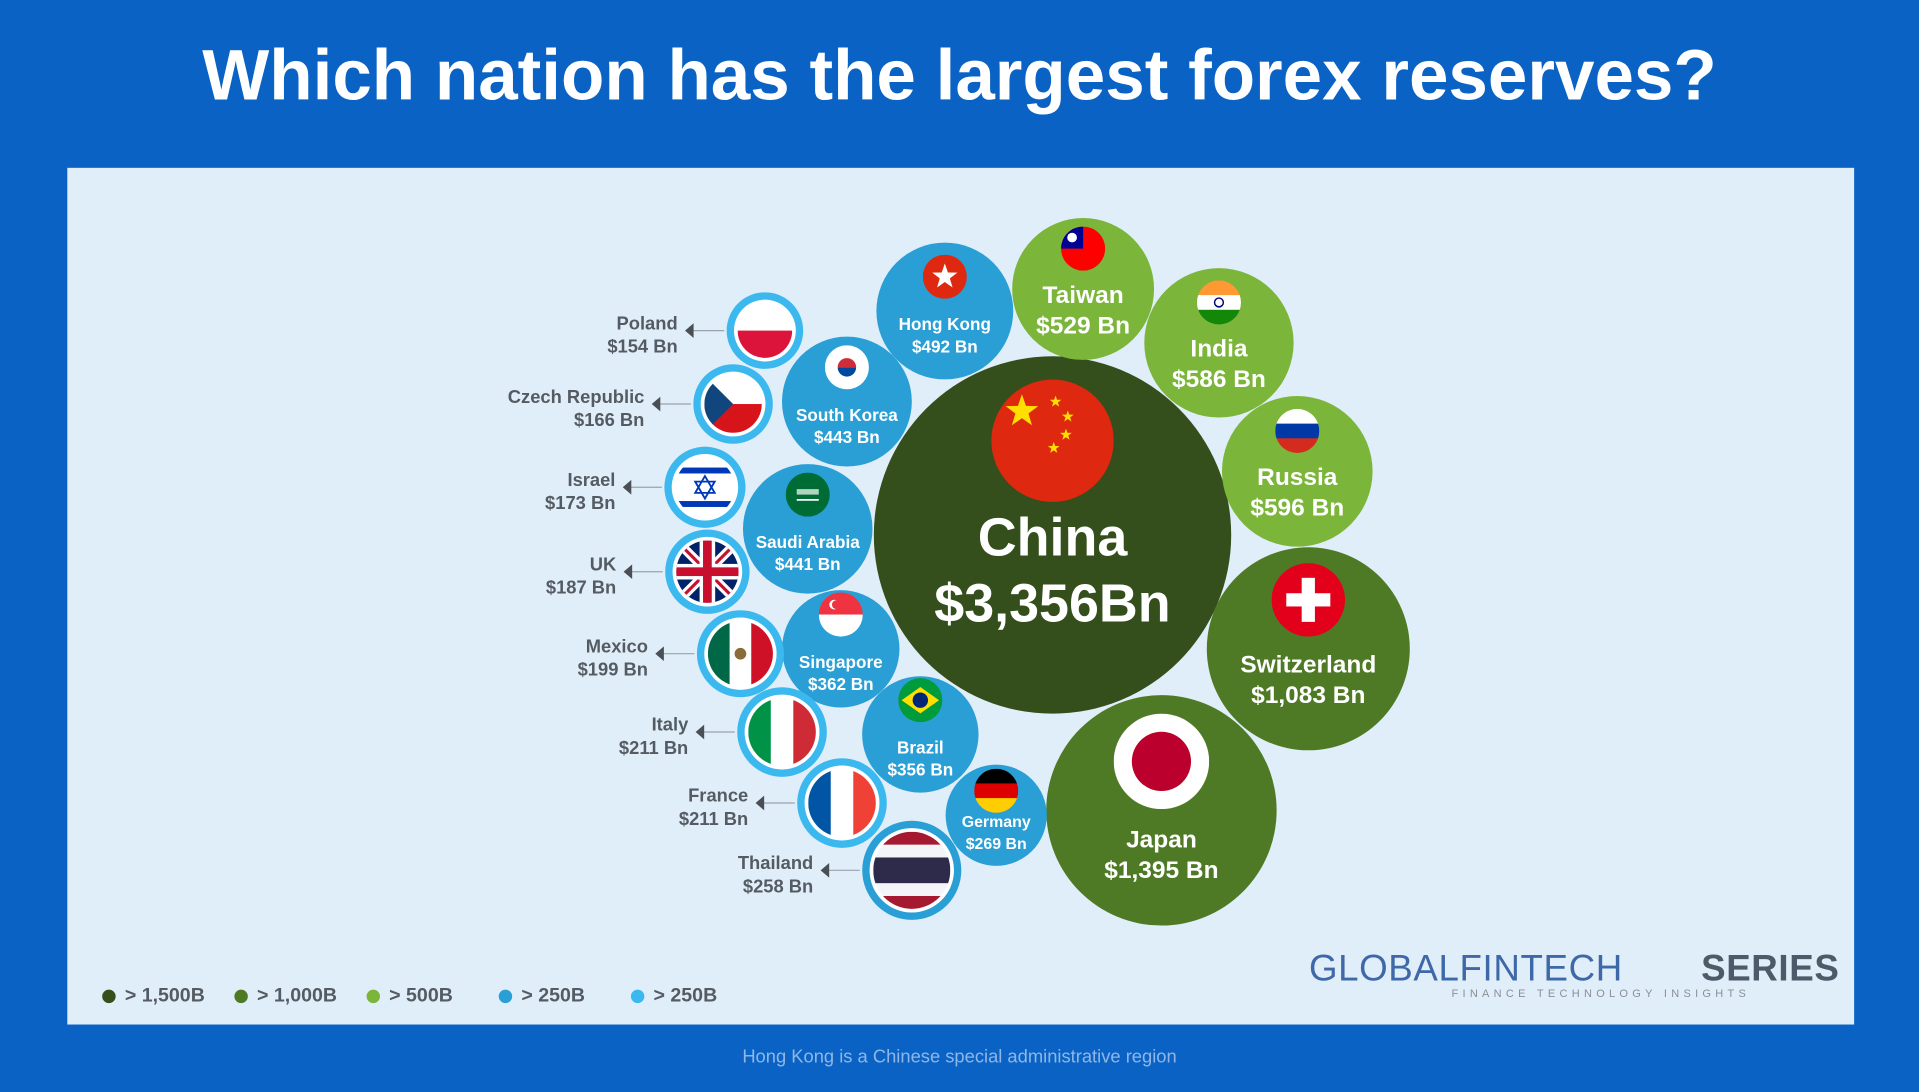 This screenshot has width=1919, height=1092. I want to click on bubble-value: $441 Bn, so click(808, 564).